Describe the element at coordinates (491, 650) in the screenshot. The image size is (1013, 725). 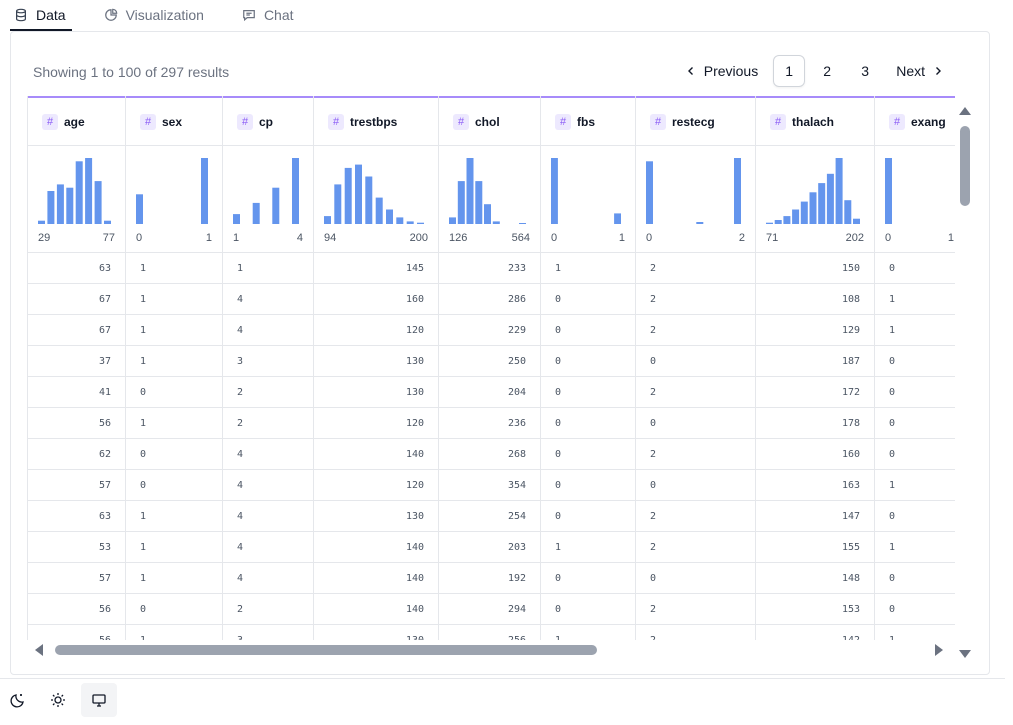
I see `horizontal-scrollbar` at that location.